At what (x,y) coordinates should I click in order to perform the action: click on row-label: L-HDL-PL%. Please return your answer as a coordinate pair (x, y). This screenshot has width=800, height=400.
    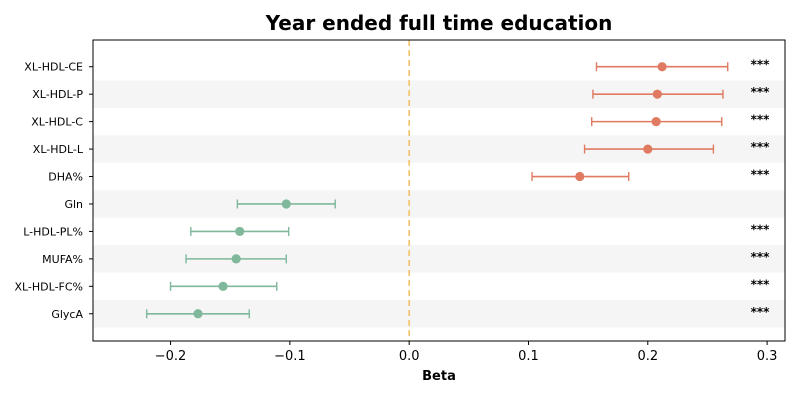
    Looking at the image, I should click on (53, 231).